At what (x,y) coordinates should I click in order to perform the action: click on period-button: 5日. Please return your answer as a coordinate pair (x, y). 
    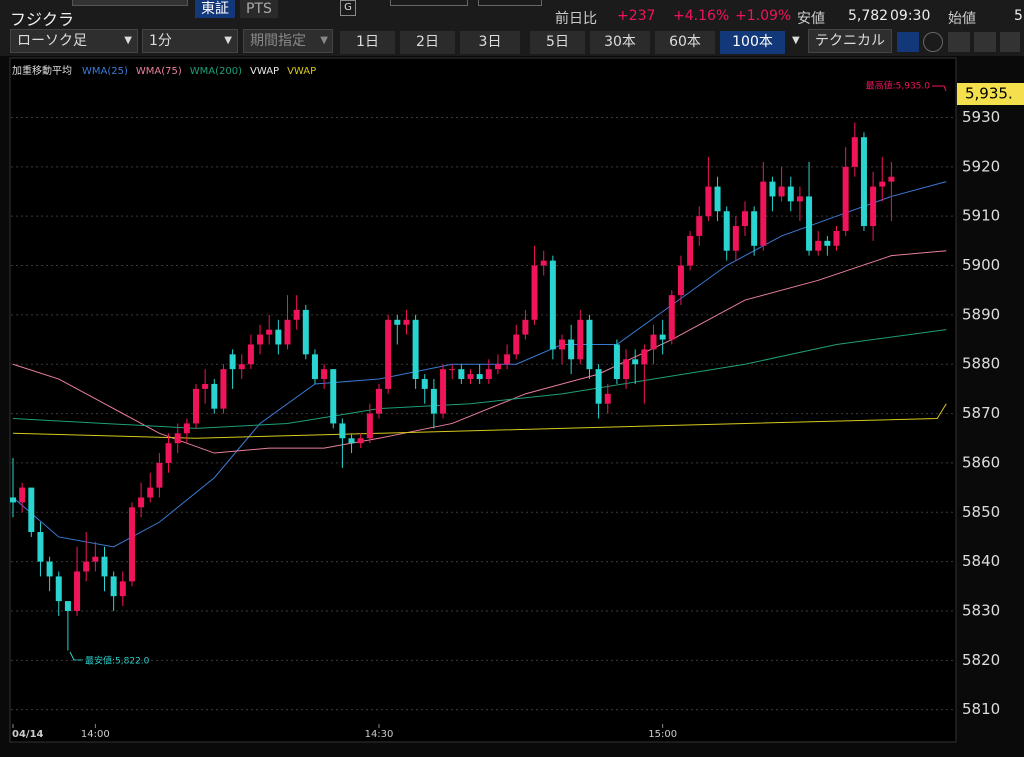
    Looking at the image, I should click on (557, 42).